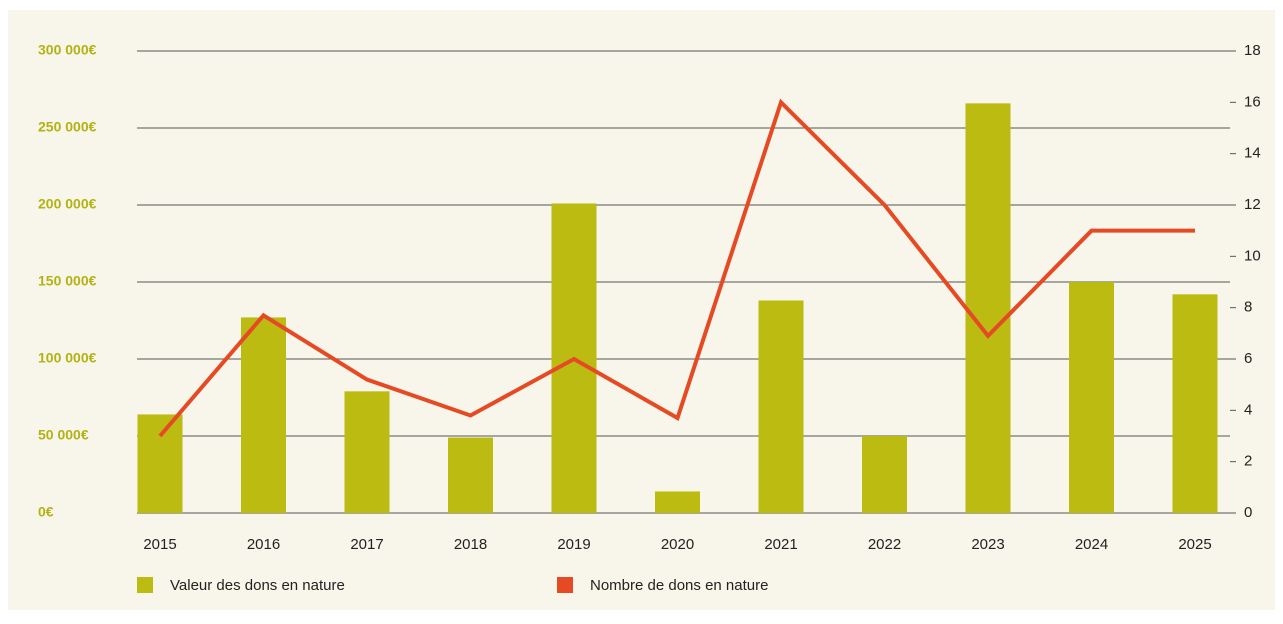  Describe the element at coordinates (470, 544) in the screenshot. I see `x-tick-label: 2018` at that location.